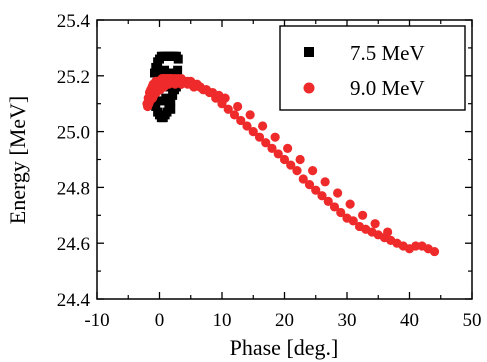  What do you see at coordinates (73, 77) in the screenshot?
I see `y-tick-label: 25.2` at bounding box center [73, 77].